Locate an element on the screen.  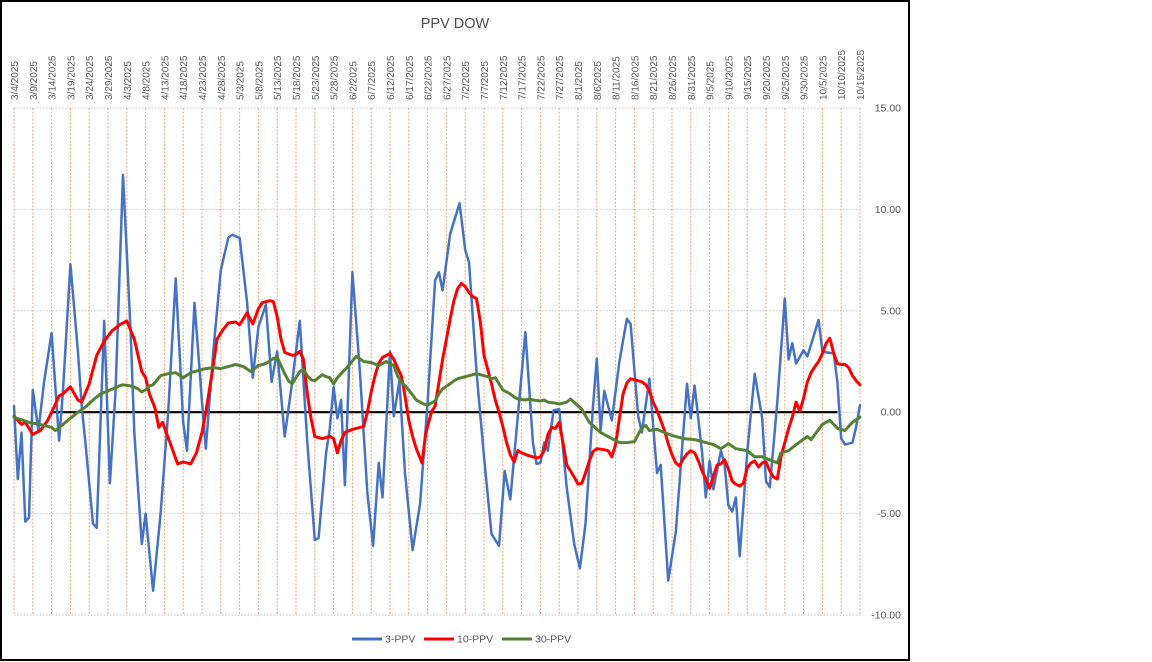
y-axis-tick-label: 10.00 is located at coordinates (888, 210).